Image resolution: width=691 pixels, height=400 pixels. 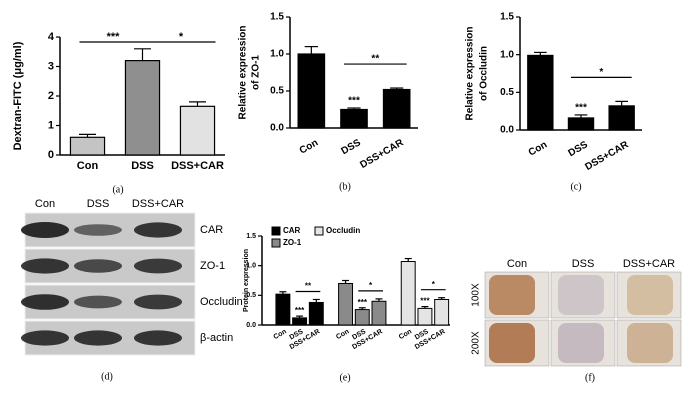 What do you see at coordinates (45, 204) in the screenshot?
I see `blot-column-label: Con` at bounding box center [45, 204].